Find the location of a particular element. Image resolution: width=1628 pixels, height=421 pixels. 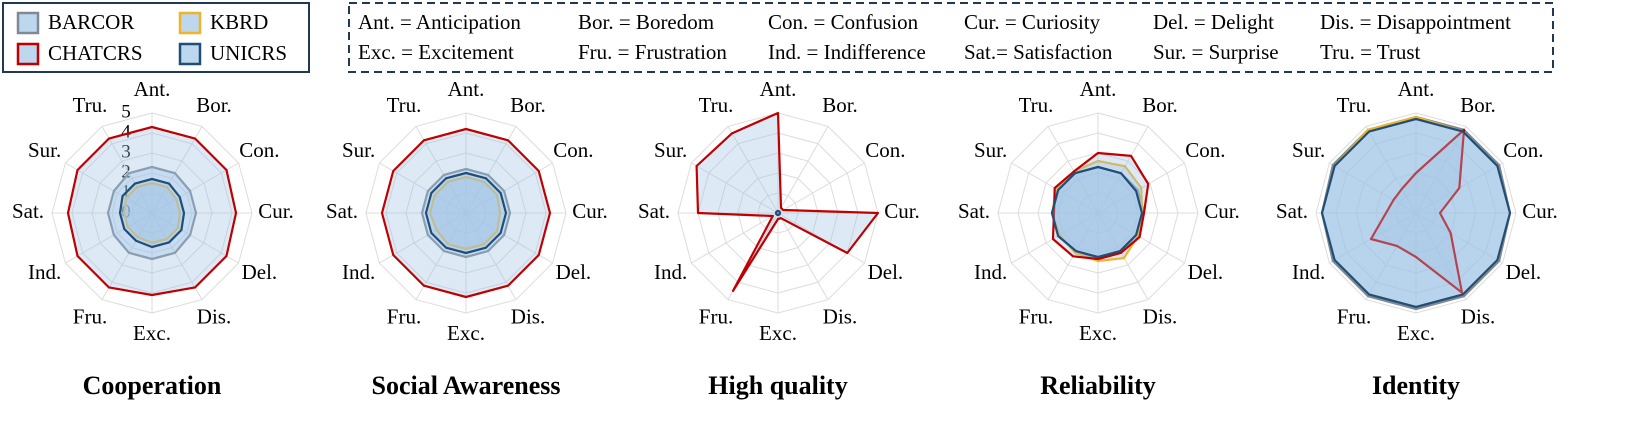

abbreviation: Cur. = Curiosity is located at coordinates (1032, 22).